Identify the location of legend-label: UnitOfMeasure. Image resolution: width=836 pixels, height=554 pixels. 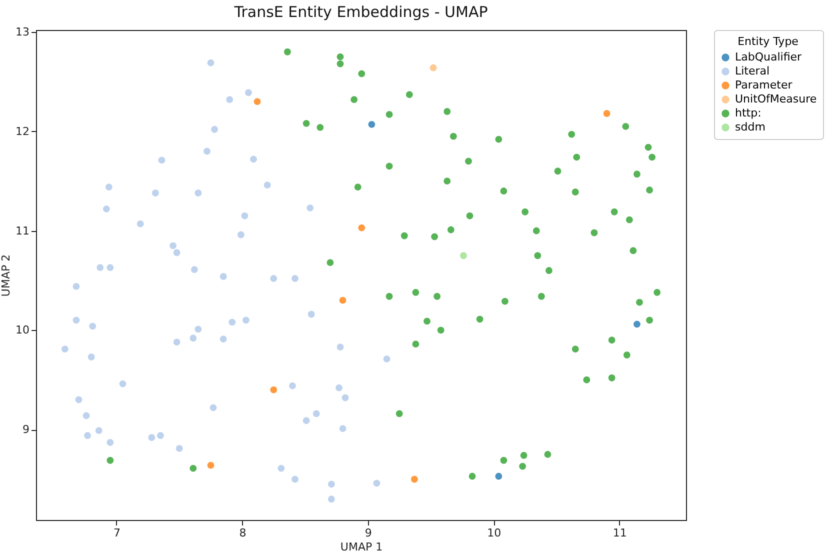
(776, 99).